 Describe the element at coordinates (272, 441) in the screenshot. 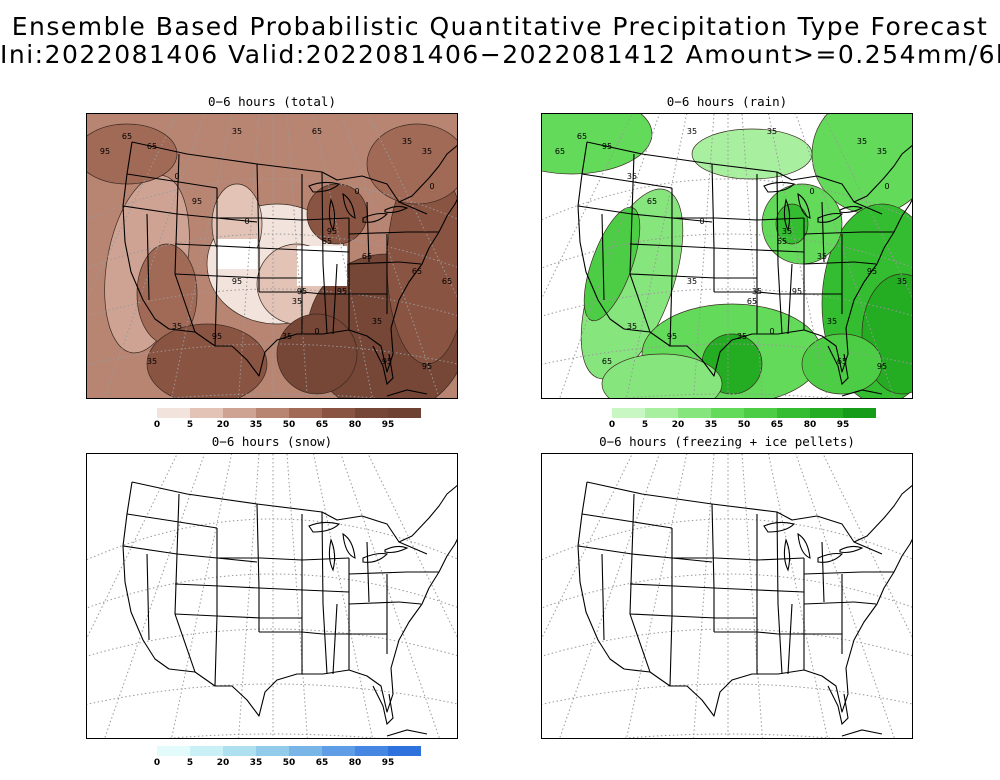

I see `panel-title-snow: 0−6 hours (snow)` at that location.